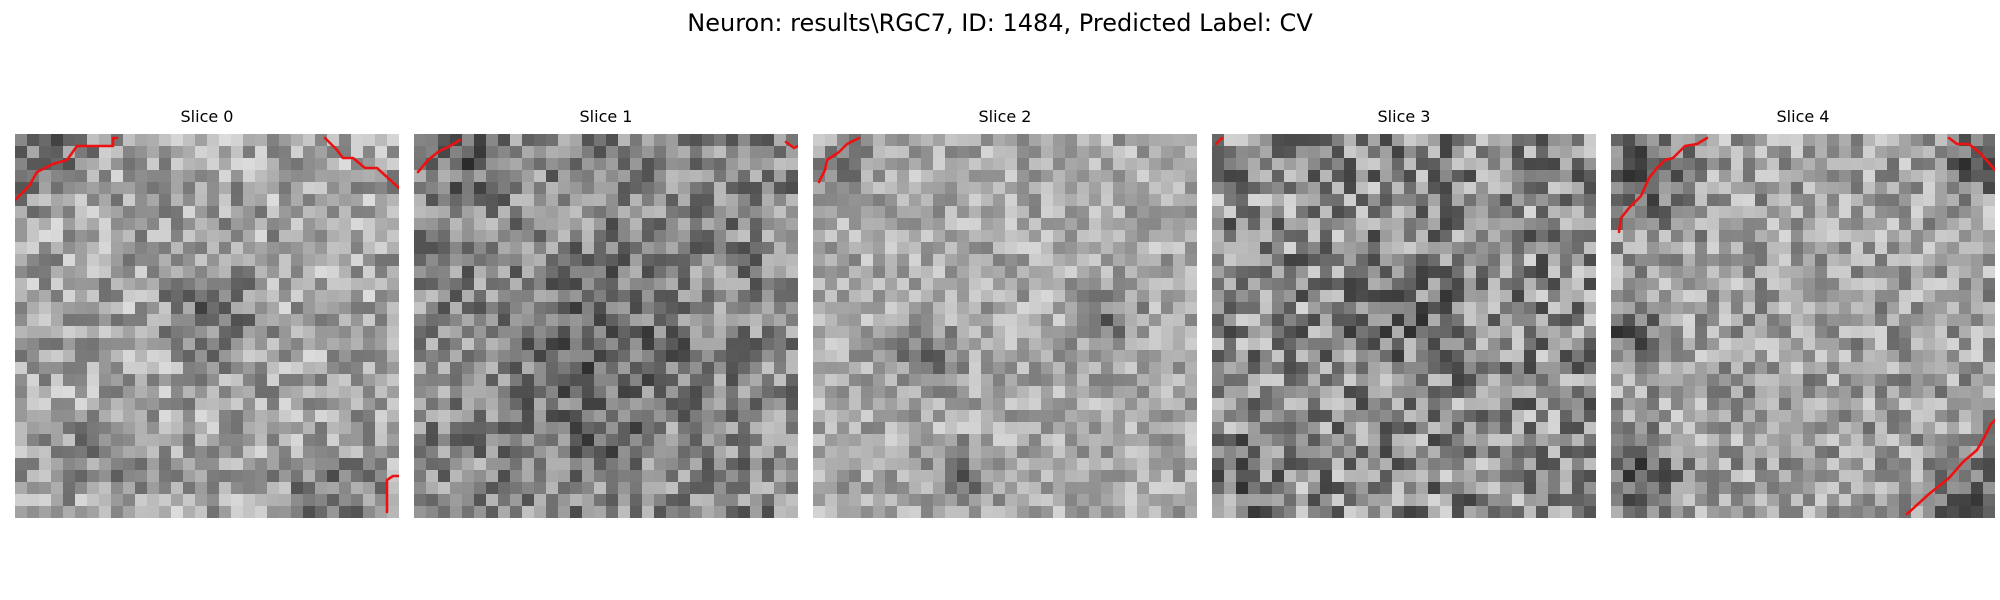  I want to click on slice-panel-0: Slice 0, so click(207, 312).